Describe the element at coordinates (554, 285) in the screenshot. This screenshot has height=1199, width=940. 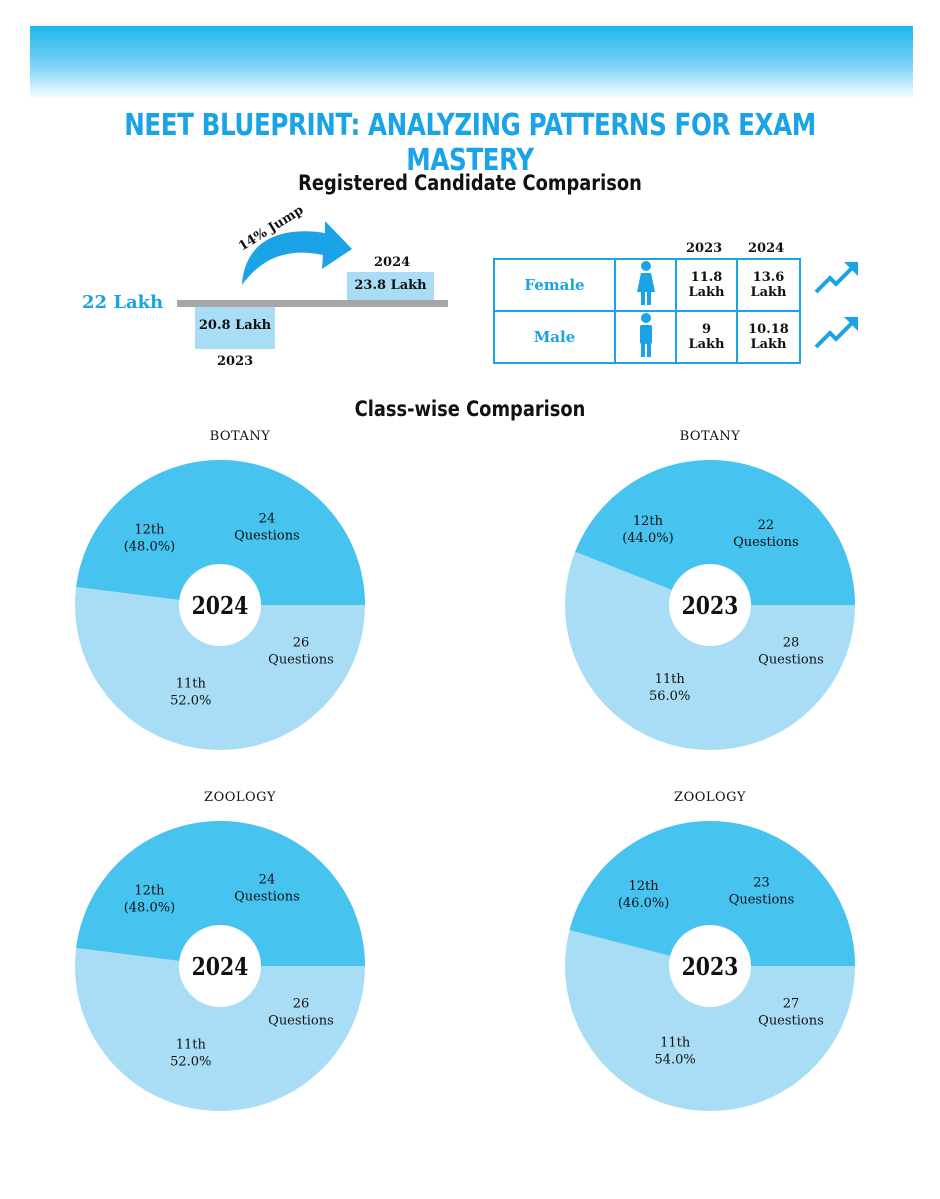
I see `row-label-female: Female` at that location.